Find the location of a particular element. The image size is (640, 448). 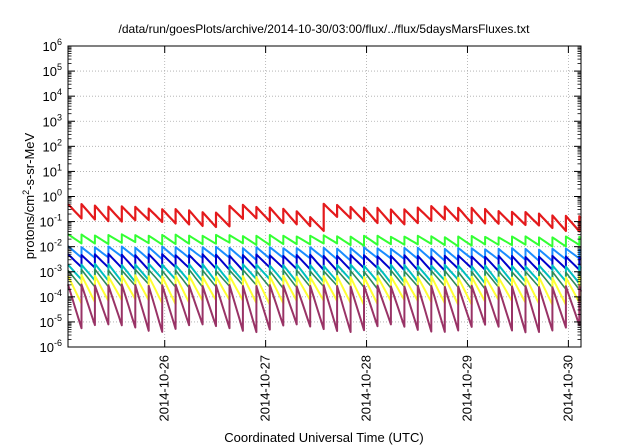

x-tick-label: 2014-10-28 is located at coordinates (366, 388).